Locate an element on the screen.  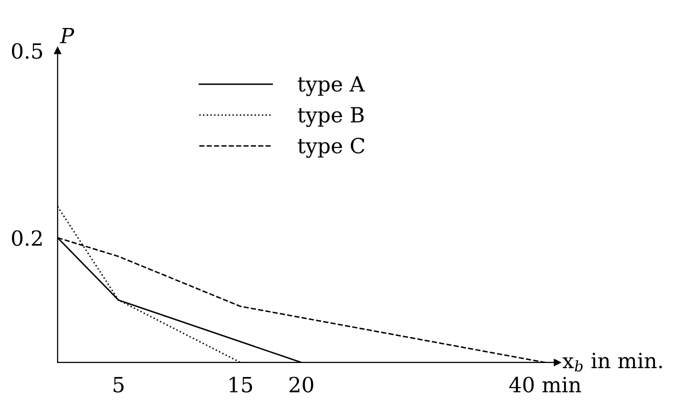
y-tick-label: 0.5 is located at coordinates (27, 51).